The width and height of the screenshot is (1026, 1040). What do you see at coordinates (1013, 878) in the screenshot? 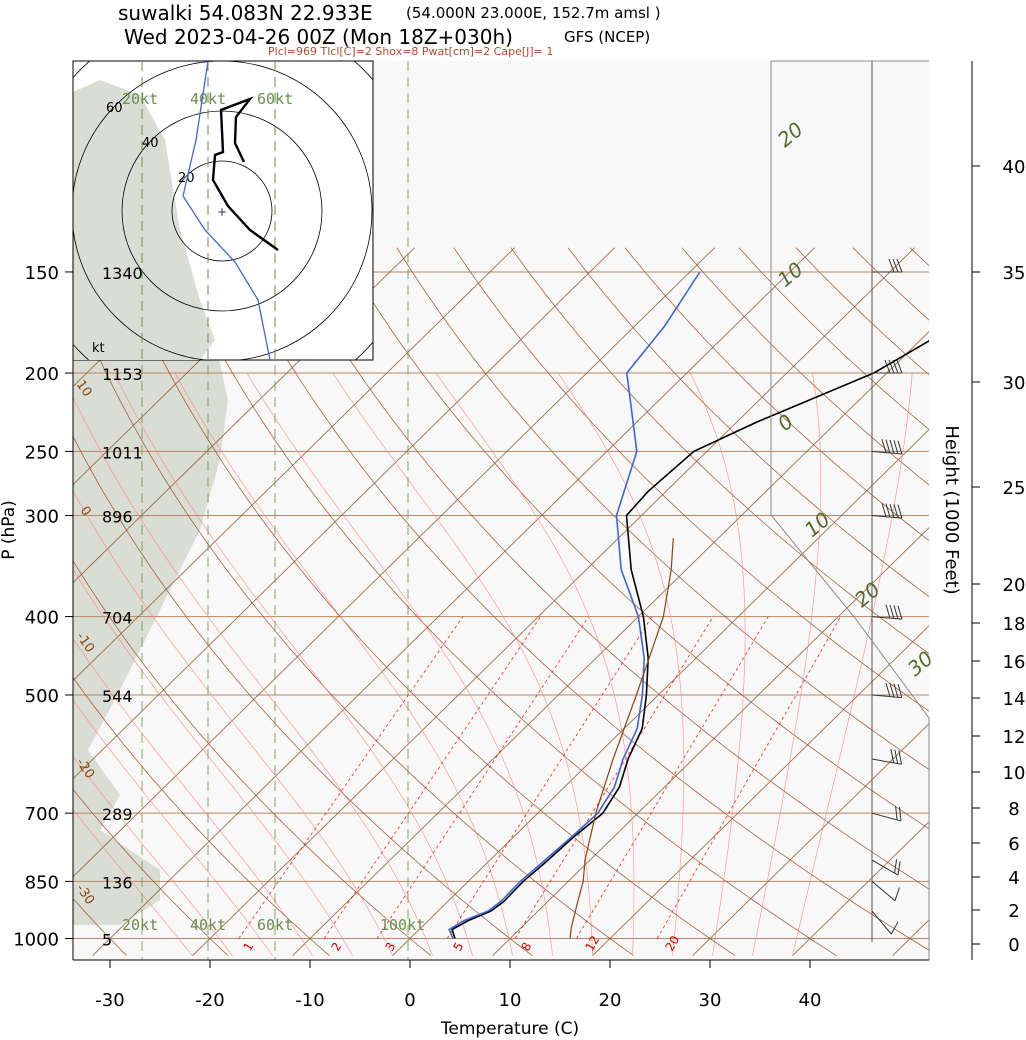
I see `height-tick-label: 4` at bounding box center [1013, 878].